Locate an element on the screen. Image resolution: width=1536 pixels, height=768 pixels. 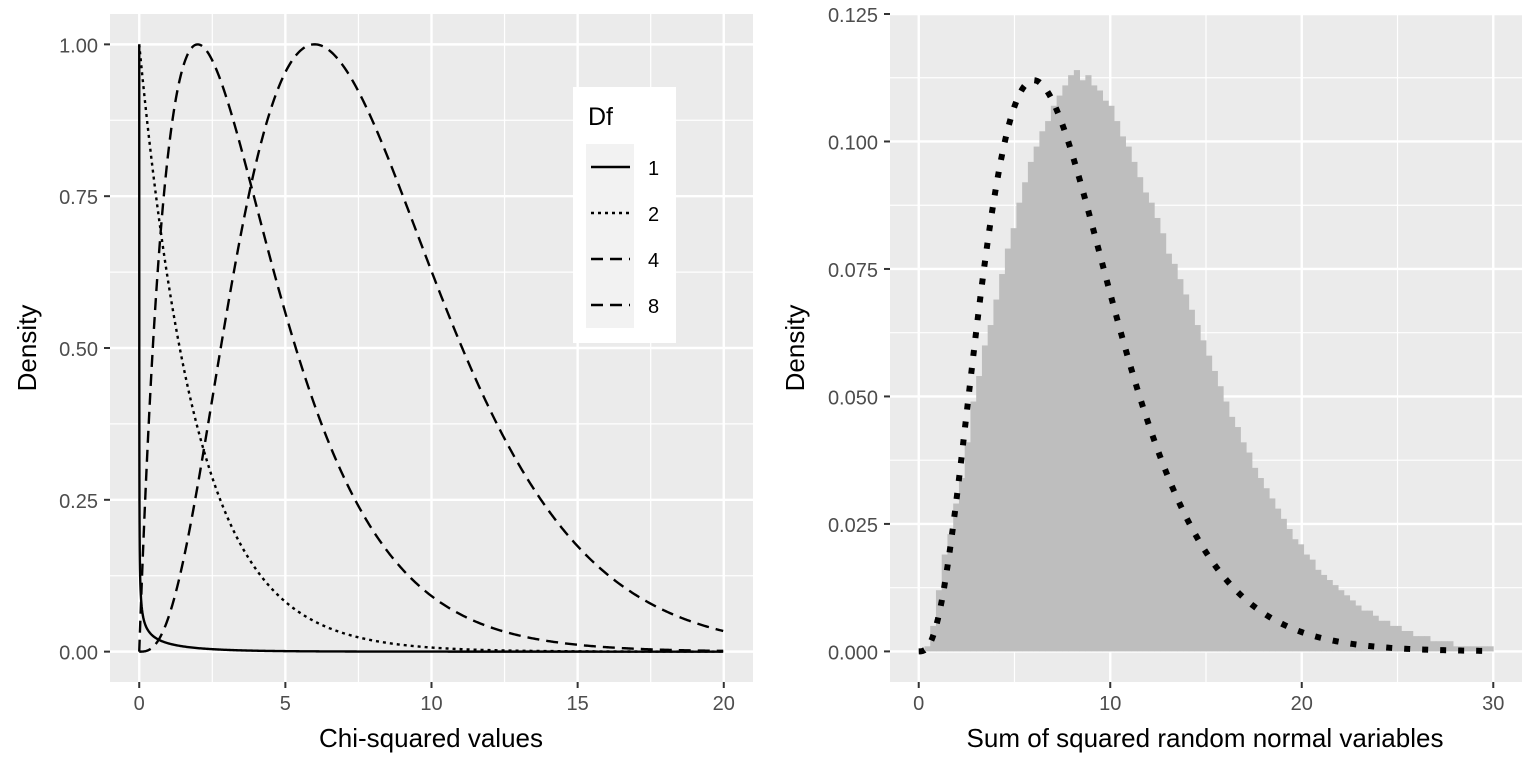
x-tick-label: 15 is located at coordinates (578, 704).